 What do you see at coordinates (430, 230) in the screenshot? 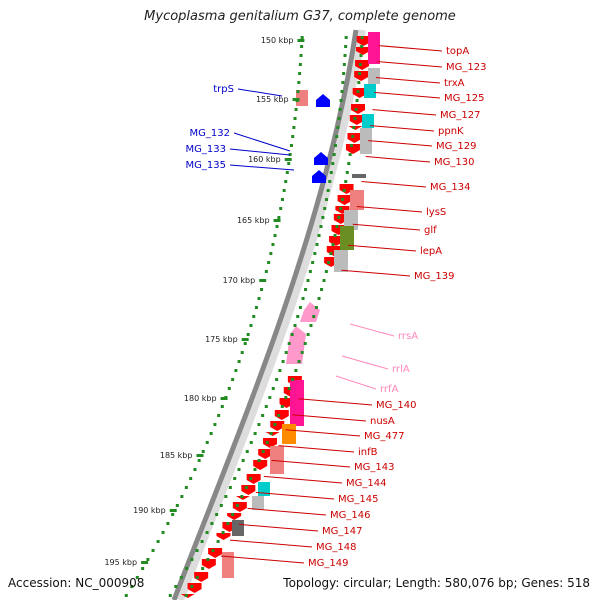
I see `forward-gene-label: glf` at bounding box center [430, 230].